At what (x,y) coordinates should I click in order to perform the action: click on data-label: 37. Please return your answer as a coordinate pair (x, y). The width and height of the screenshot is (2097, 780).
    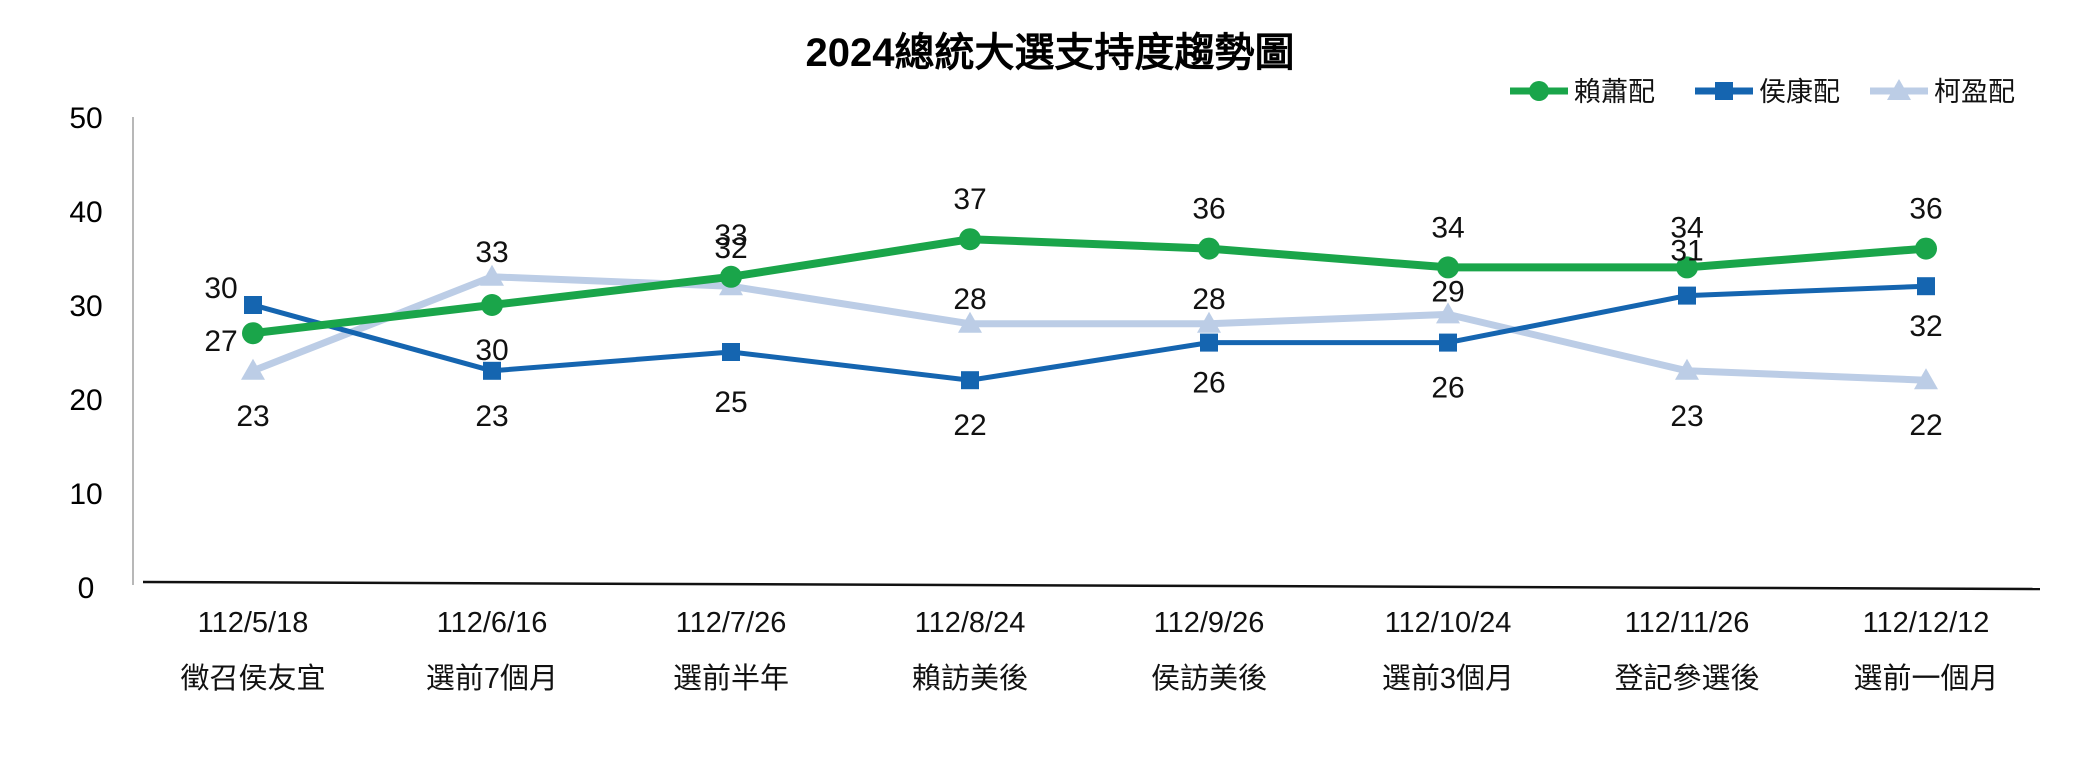
    Looking at the image, I should click on (969, 199).